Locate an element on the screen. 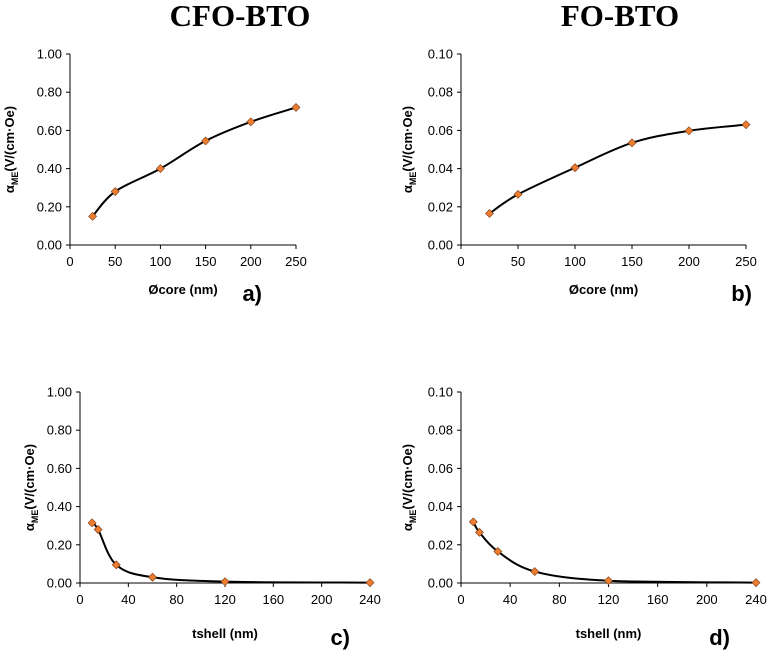 Image resolution: width=782 pixels, height=652 pixels. y-tick-label: 0.04 is located at coordinates (440, 168).